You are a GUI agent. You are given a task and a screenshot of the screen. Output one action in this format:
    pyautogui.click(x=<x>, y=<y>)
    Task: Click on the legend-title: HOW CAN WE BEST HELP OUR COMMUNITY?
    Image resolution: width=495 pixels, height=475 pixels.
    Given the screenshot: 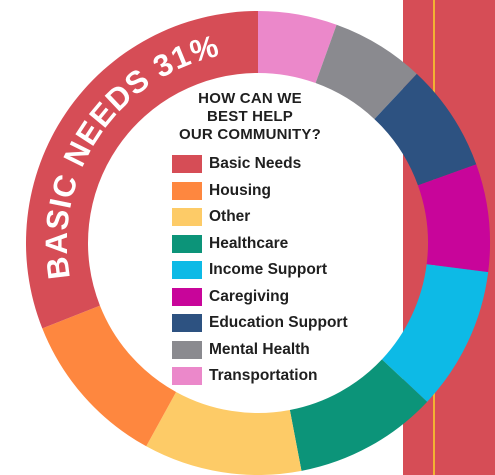 What is the action you would take?
    pyautogui.click(x=250, y=117)
    